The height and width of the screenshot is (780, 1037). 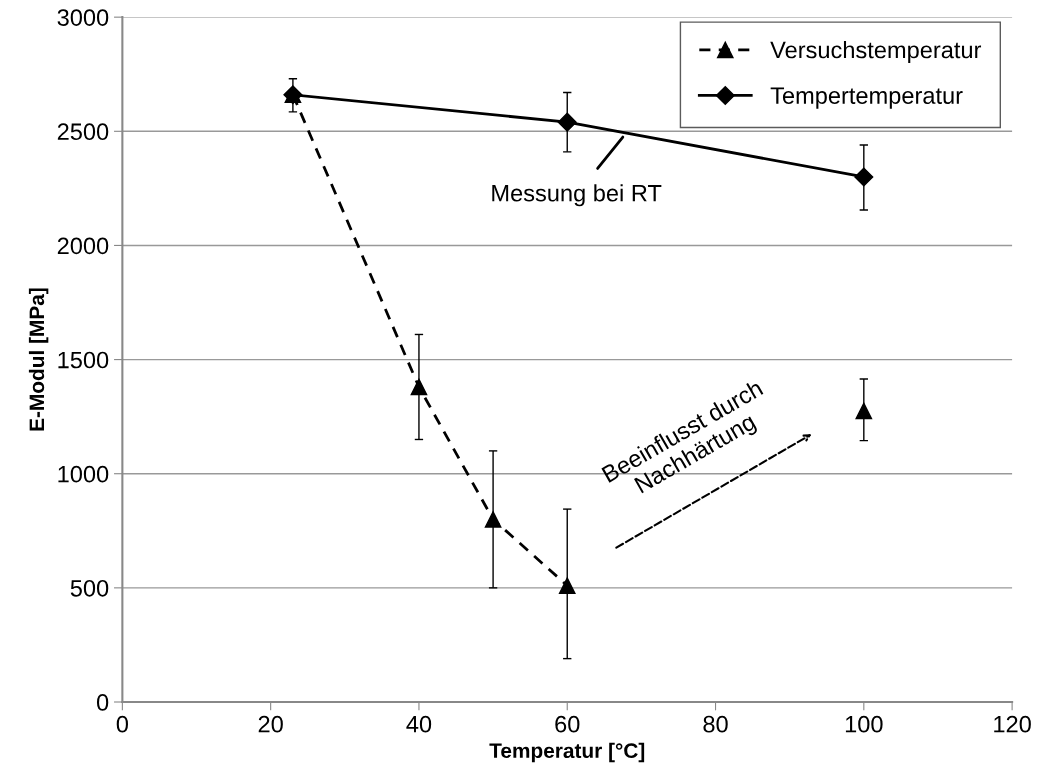 What do you see at coordinates (83, 360) in the screenshot?
I see `y-tick-label: 1500` at bounding box center [83, 360].